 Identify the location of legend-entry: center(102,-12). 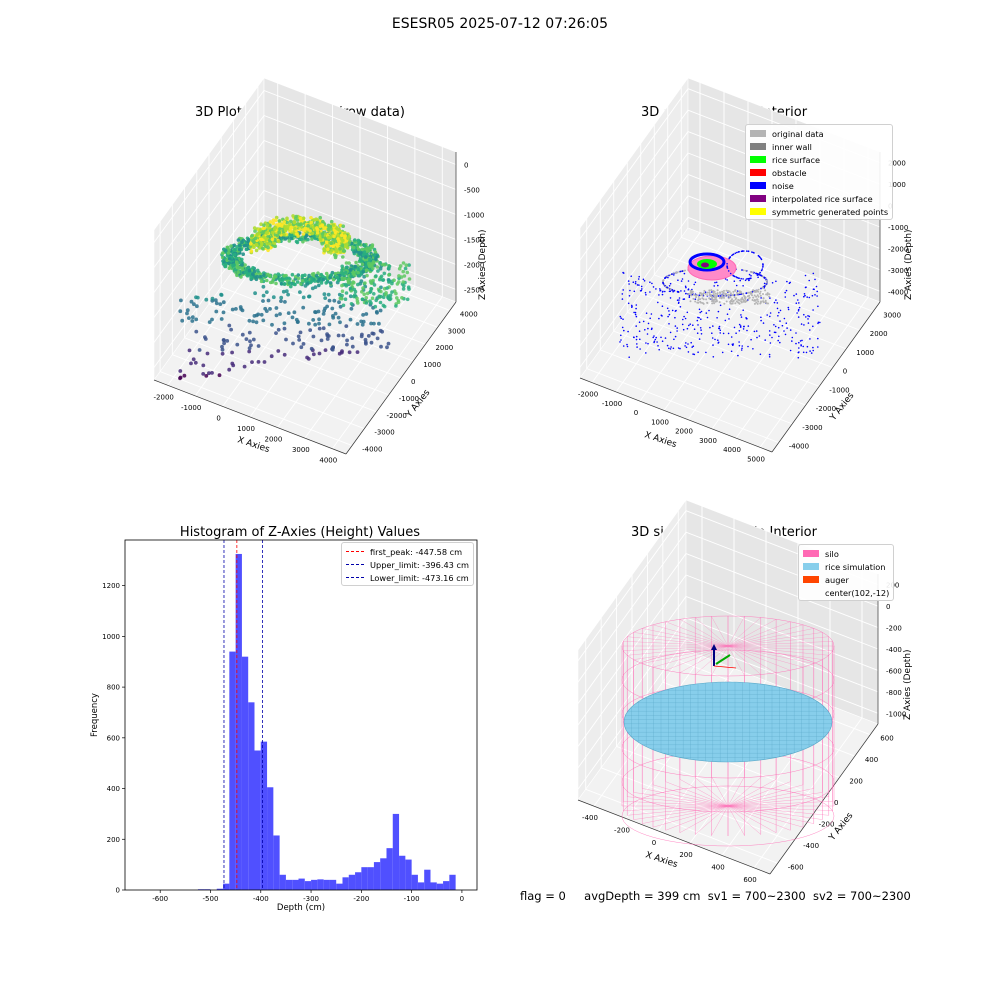
(846, 592).